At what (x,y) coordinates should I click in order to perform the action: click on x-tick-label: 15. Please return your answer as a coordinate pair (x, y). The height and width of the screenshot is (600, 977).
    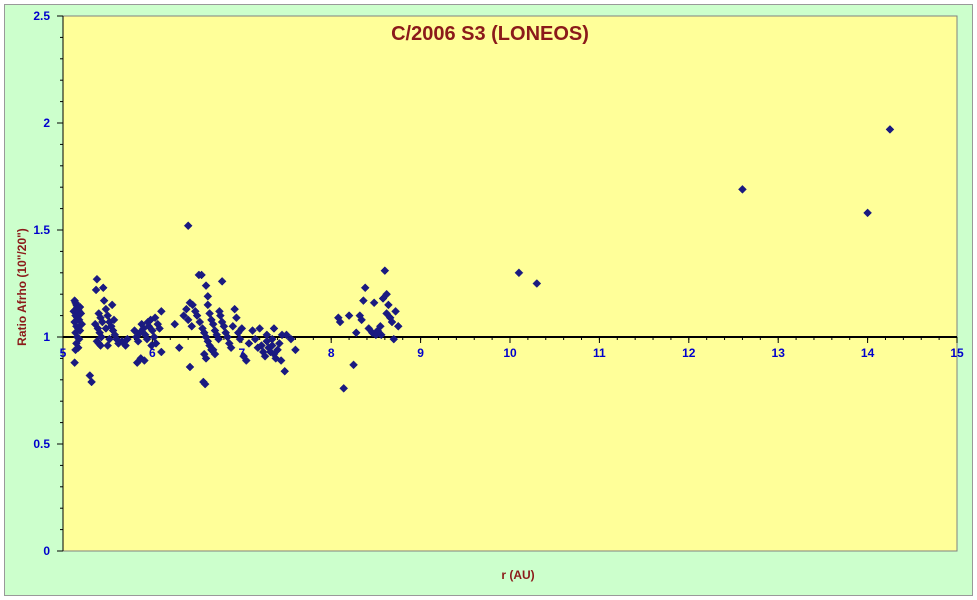
    Looking at the image, I should click on (957, 353).